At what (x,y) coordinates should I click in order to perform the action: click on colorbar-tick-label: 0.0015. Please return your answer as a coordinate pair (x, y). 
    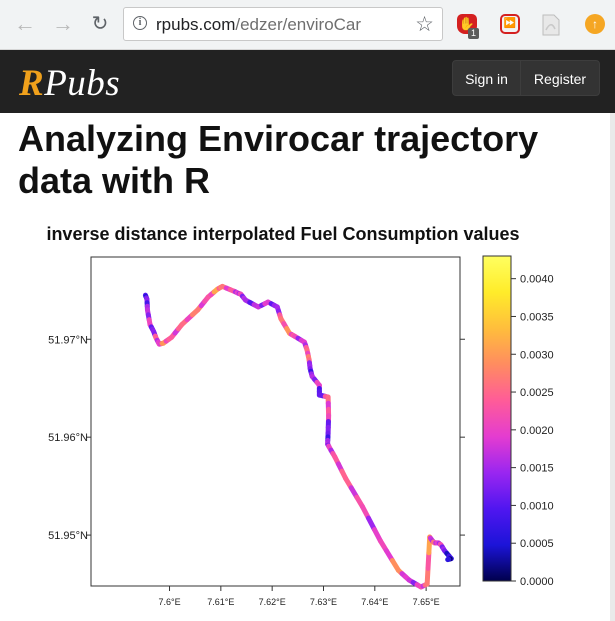
    Looking at the image, I should click on (537, 469).